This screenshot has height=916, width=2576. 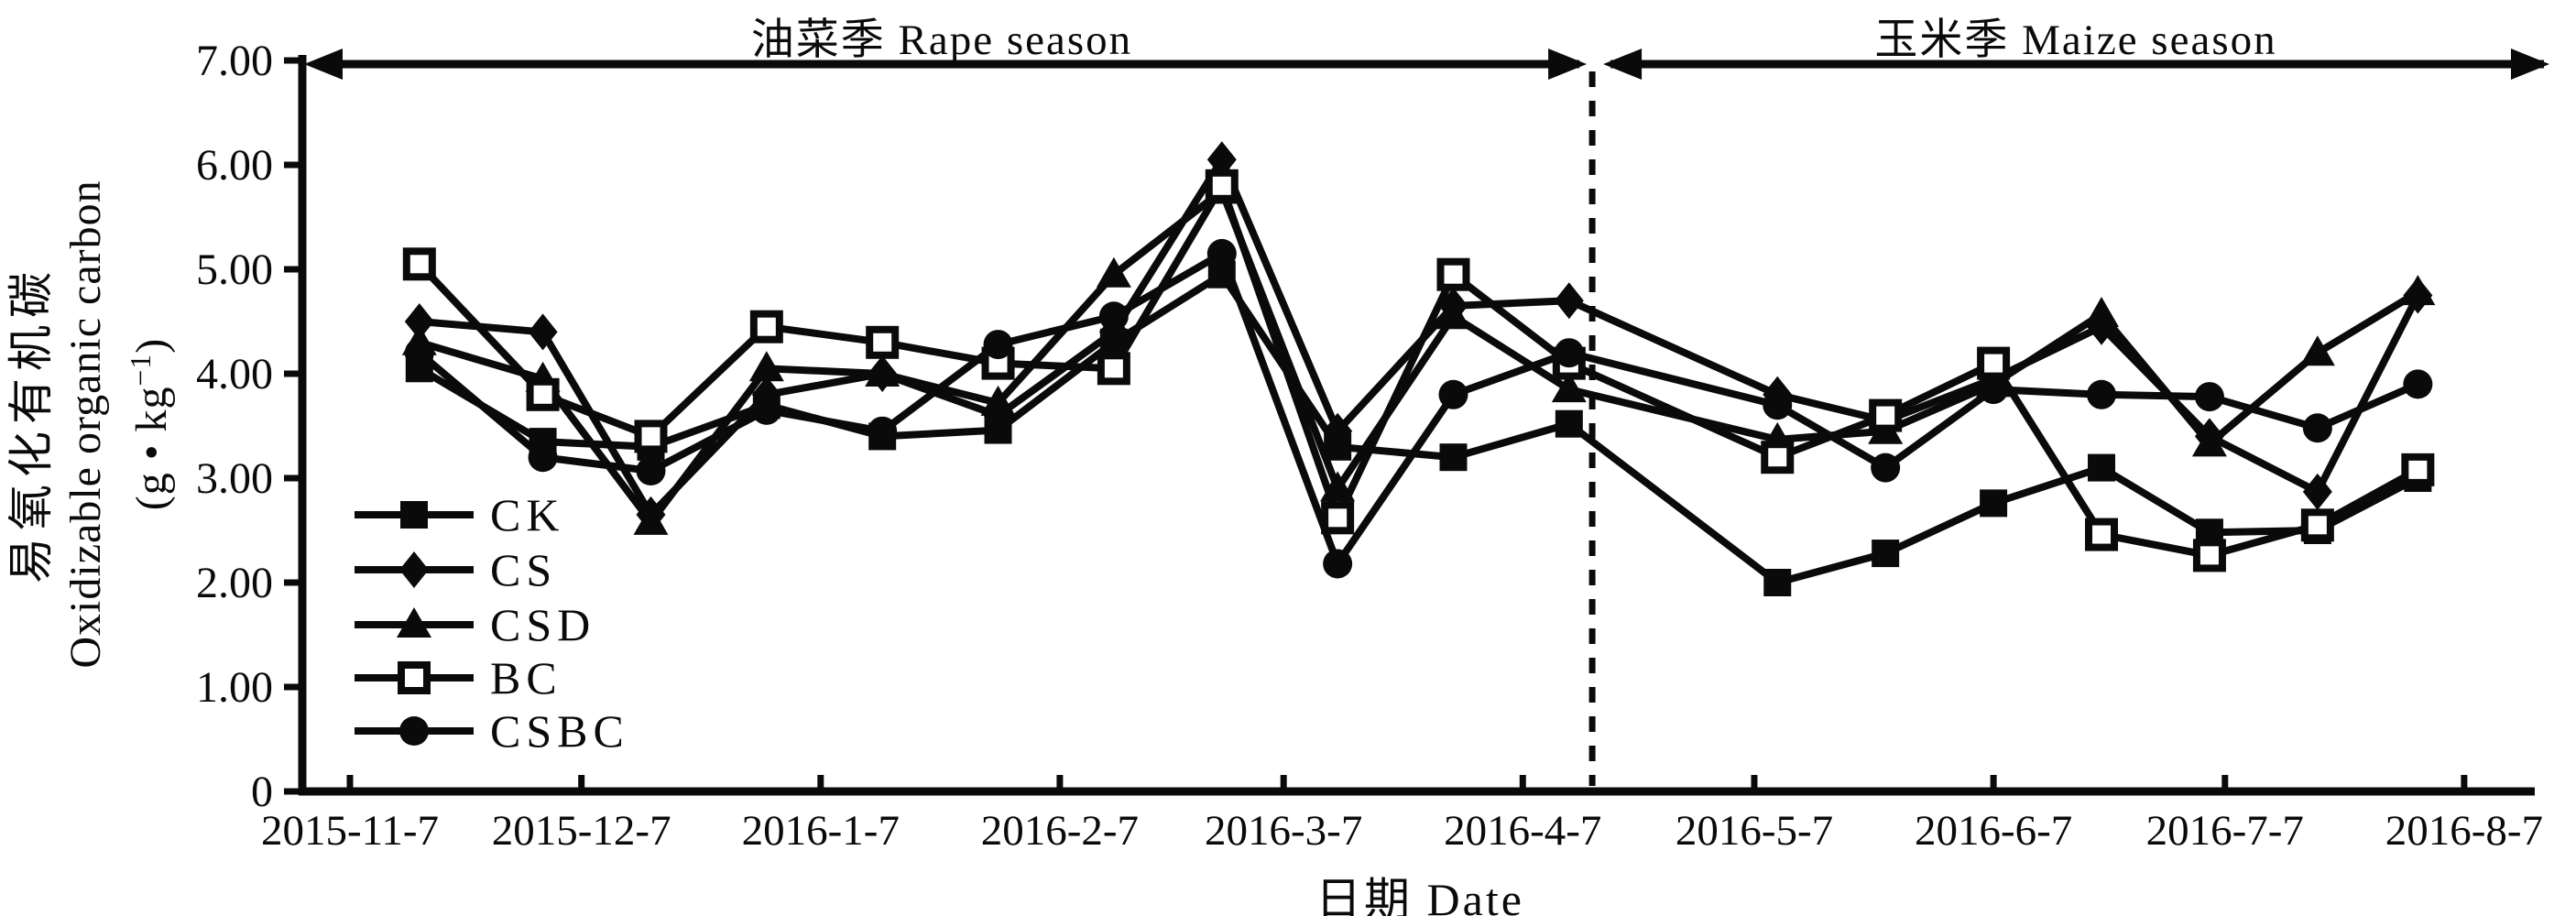 I want to click on season-label-rape: 油菜季 Rape season, so click(x=942, y=40).